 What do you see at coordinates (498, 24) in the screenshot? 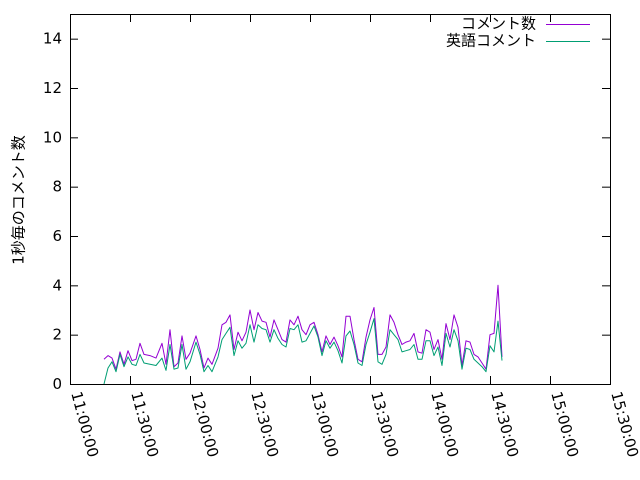
I see `legend-label-1: コメント数` at bounding box center [498, 24].